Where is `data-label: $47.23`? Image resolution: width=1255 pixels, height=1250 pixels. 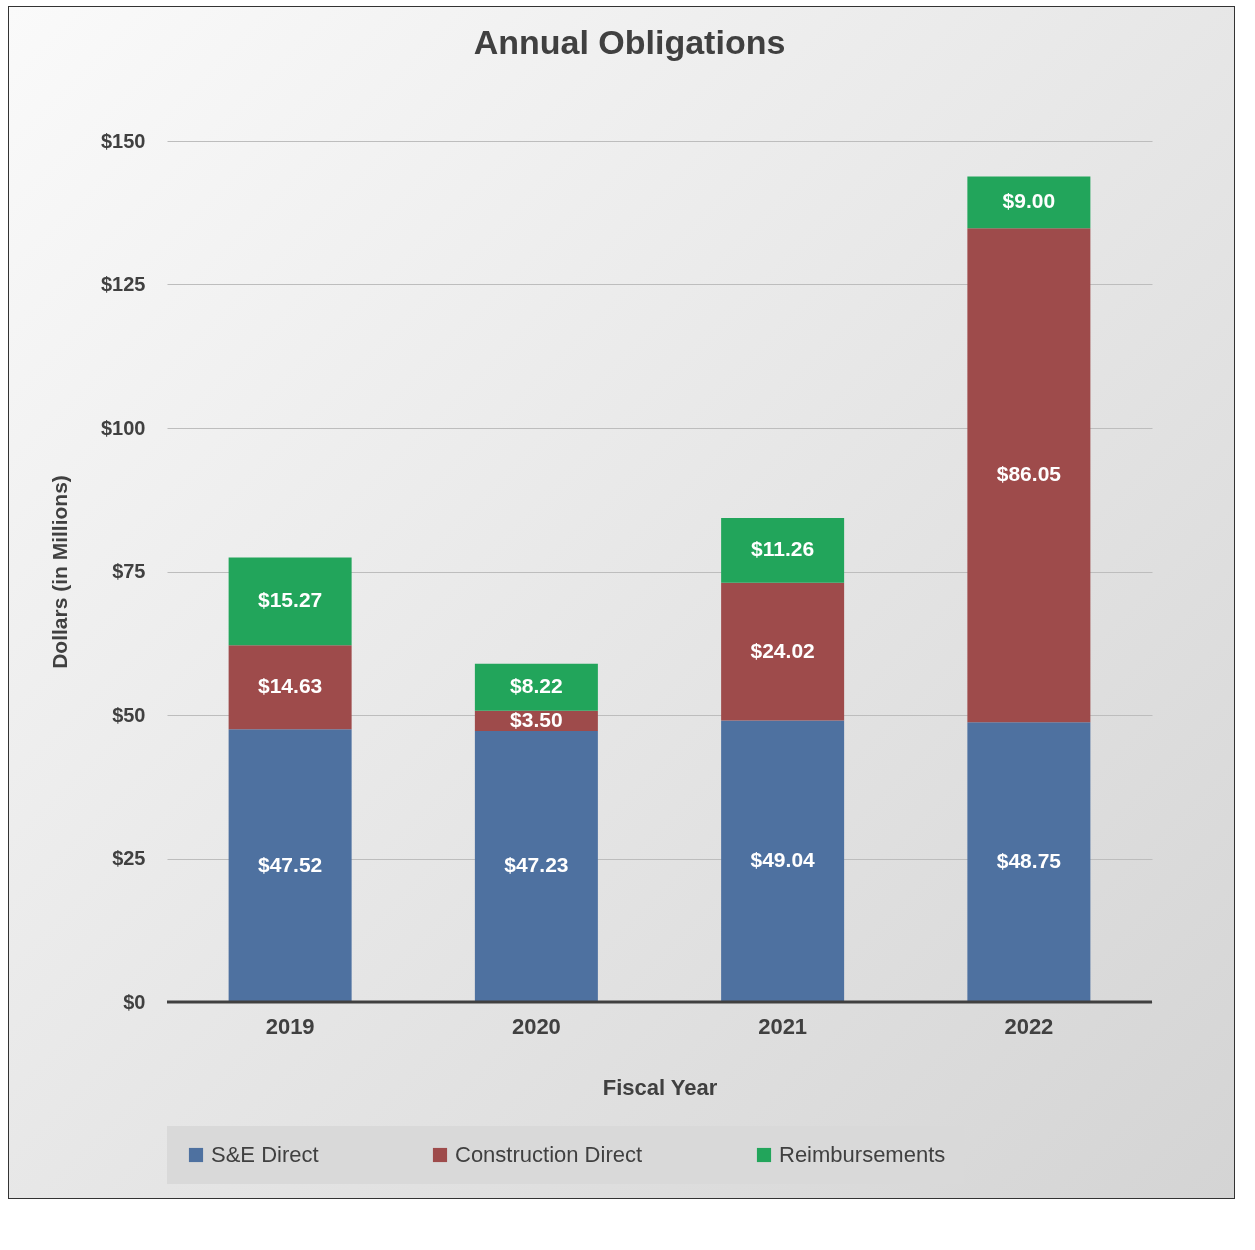 data-label: $47.23 is located at coordinates (536, 865).